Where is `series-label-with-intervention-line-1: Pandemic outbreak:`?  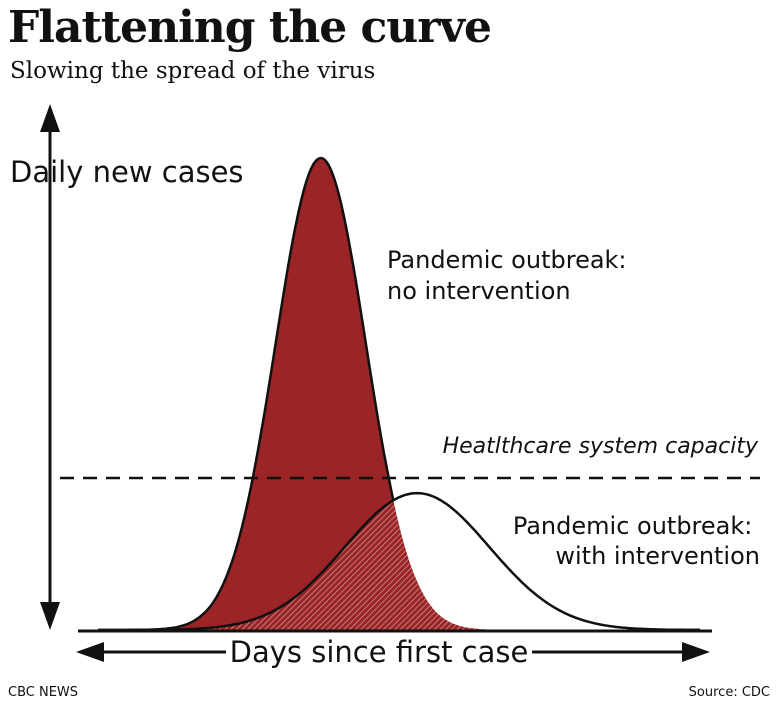 series-label-with-intervention-line-1: Pandemic outbreak: is located at coordinates (633, 526).